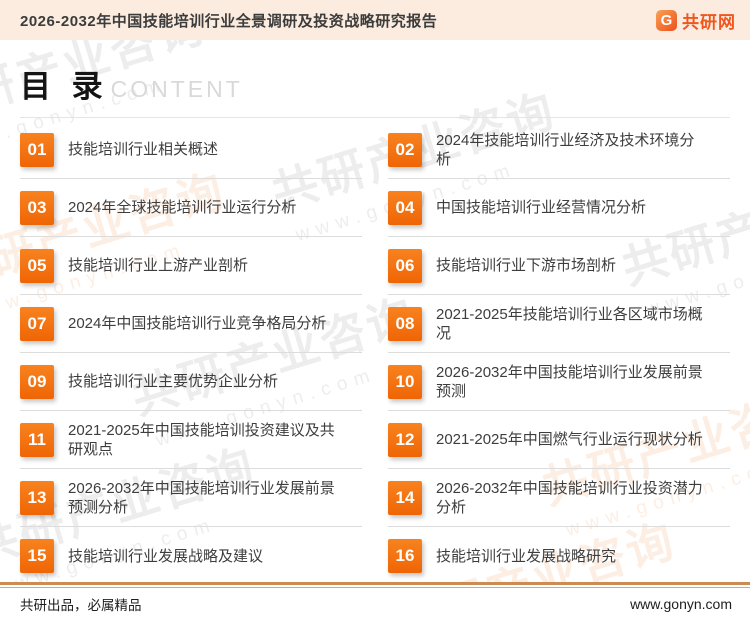 Image resolution: width=750 pixels, height=622 pixels. What do you see at coordinates (405, 497) in the screenshot?
I see `toc-item-number: 14` at bounding box center [405, 497].